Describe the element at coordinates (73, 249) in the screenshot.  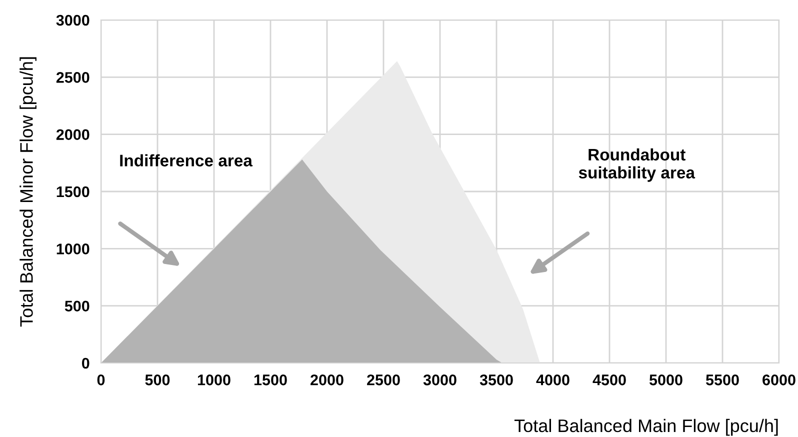
I see `y-tick-label: 1000` at that location.